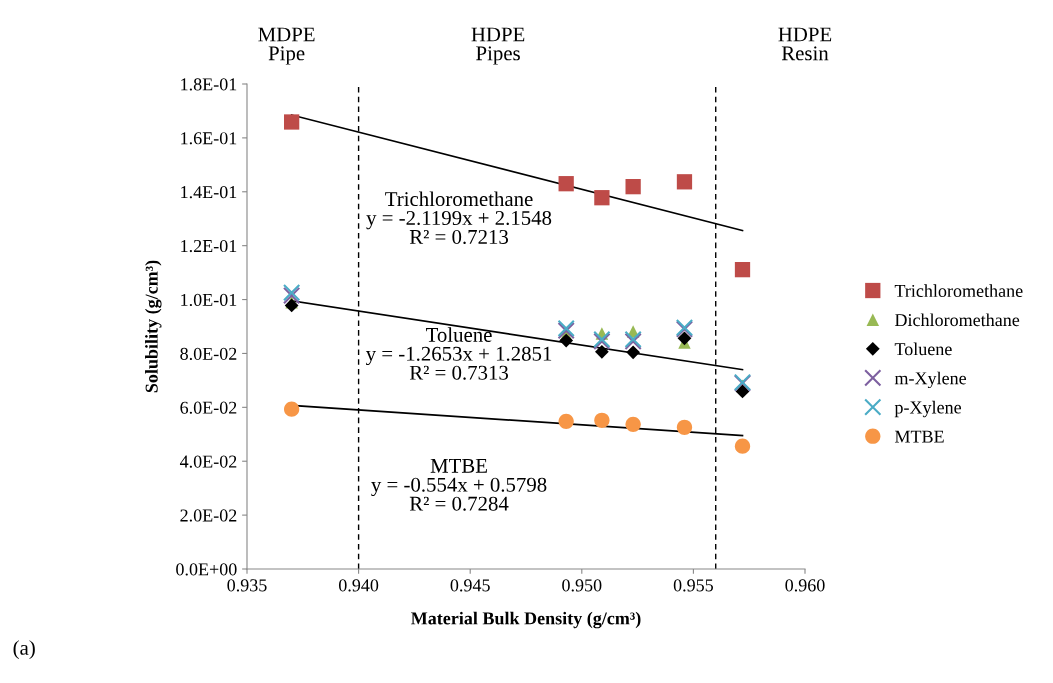 The height and width of the screenshot is (683, 1053). I want to click on x-tick-label: 0.940, so click(358, 585).